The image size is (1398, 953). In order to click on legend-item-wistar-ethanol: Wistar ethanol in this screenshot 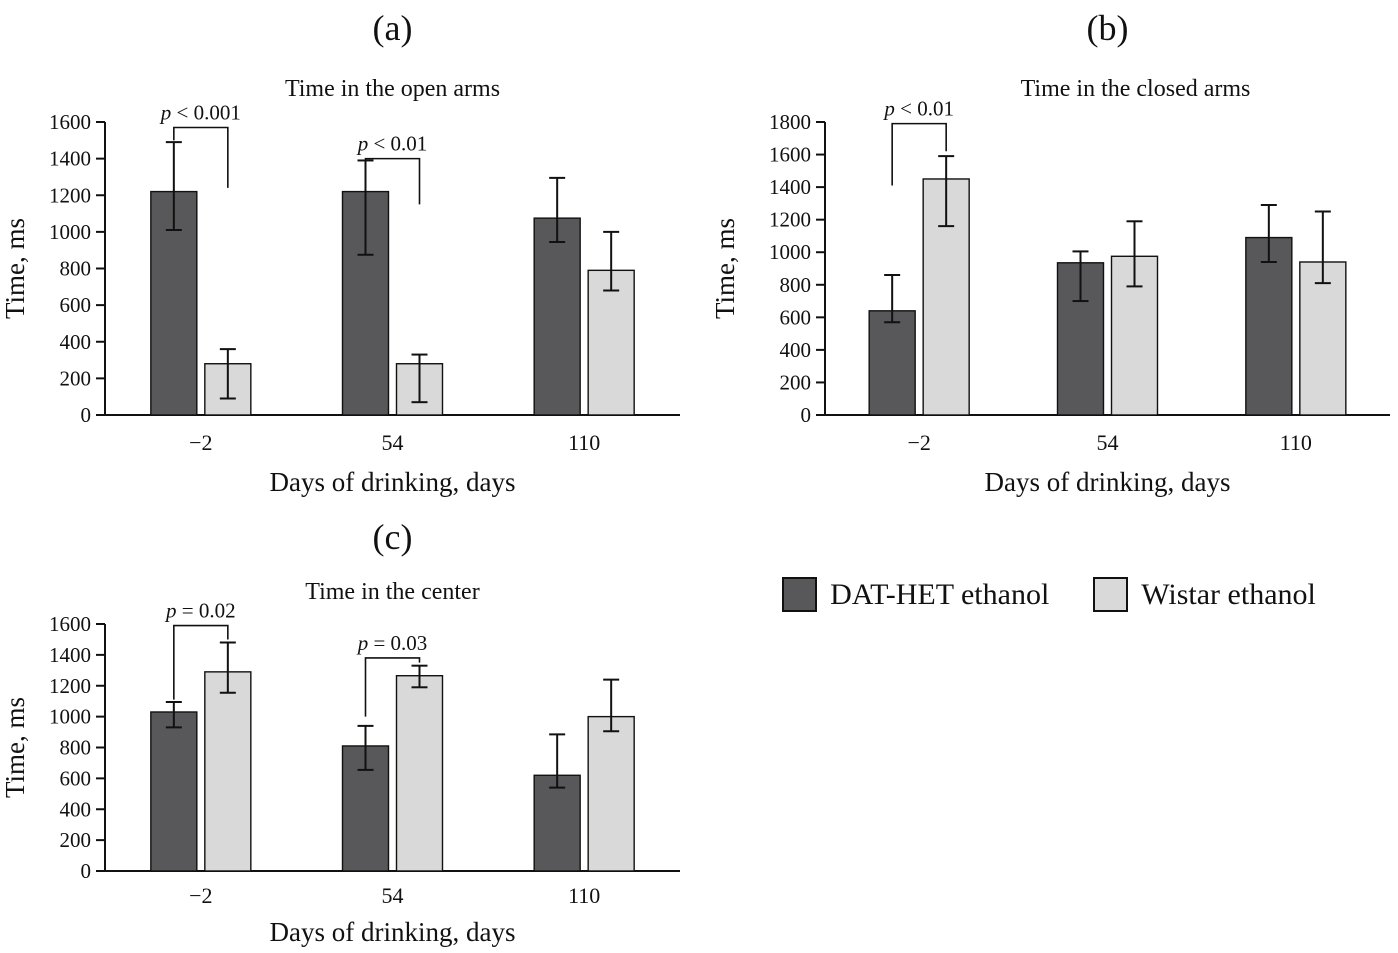, I will do `click(1204, 594)`.